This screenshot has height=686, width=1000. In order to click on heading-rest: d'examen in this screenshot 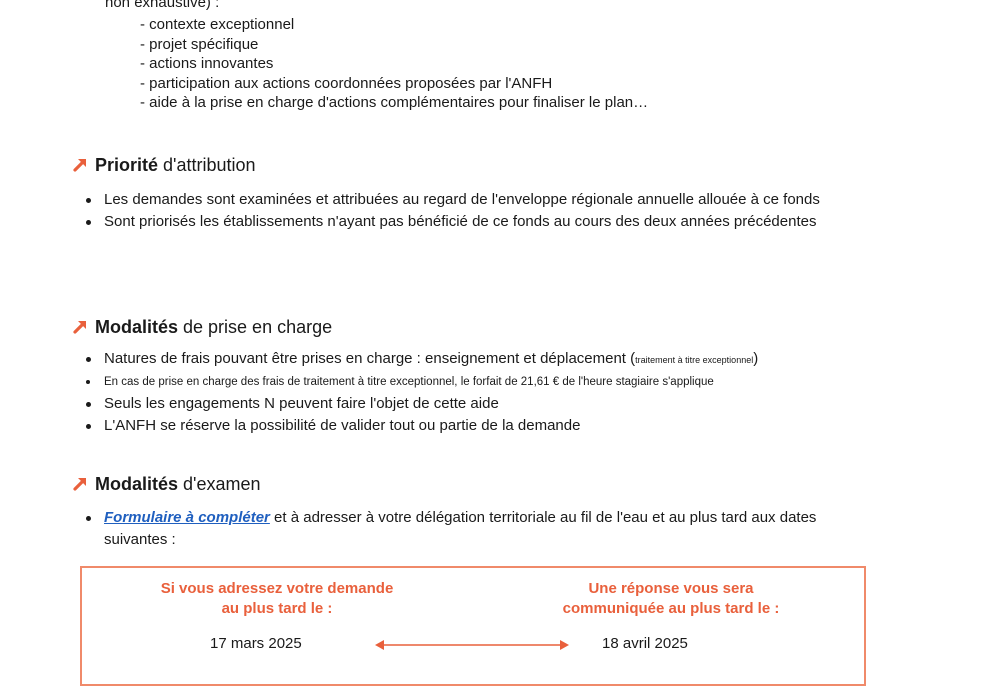, I will do `click(219, 484)`.